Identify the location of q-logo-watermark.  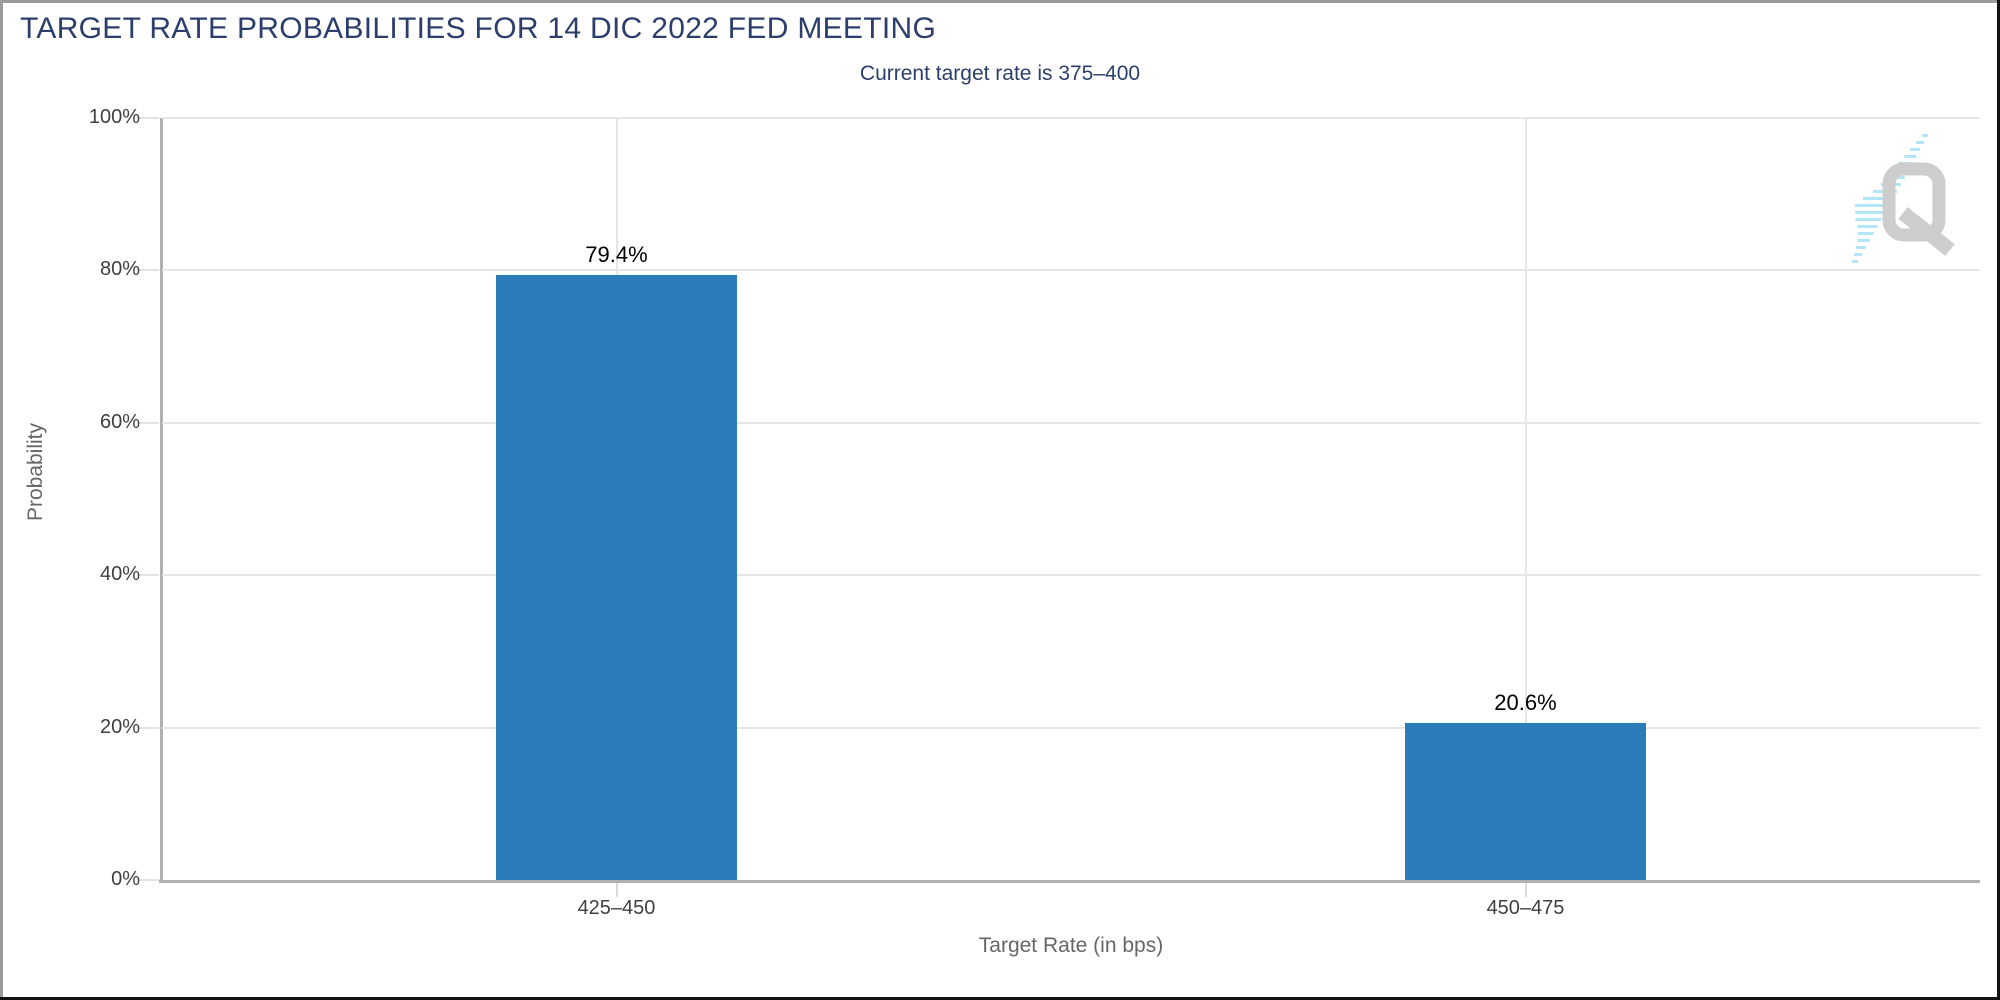
(1903, 198).